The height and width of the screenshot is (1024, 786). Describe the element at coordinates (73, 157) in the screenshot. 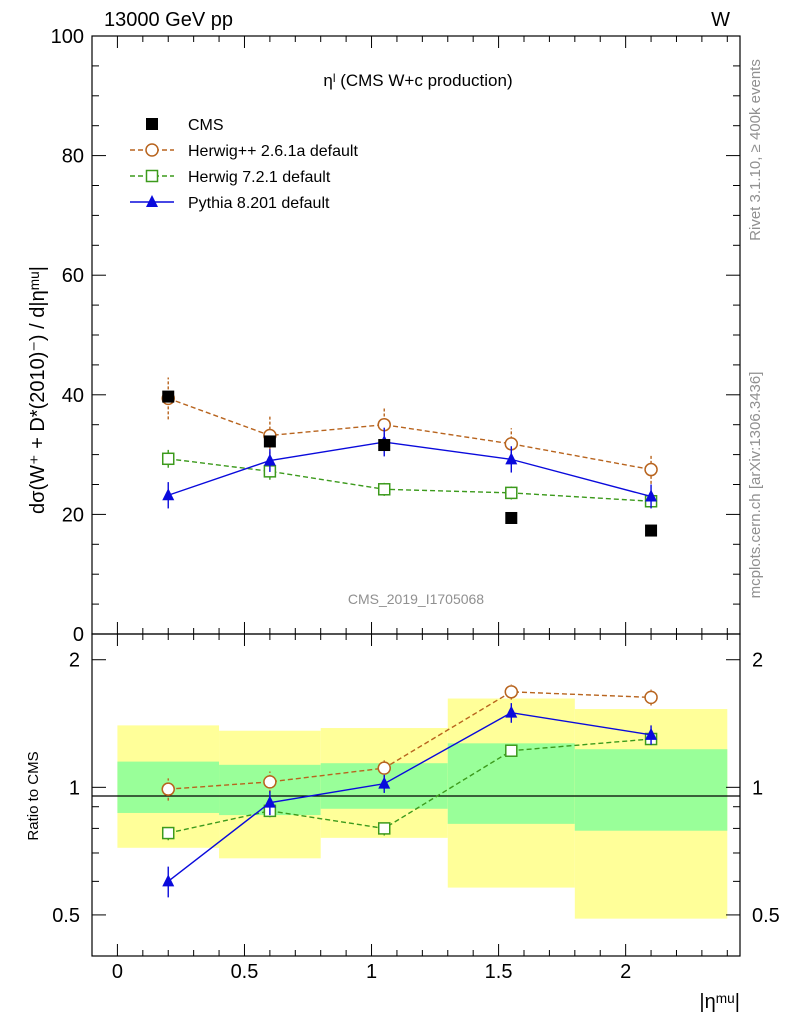

I see `main-ytick-label: 80` at that location.